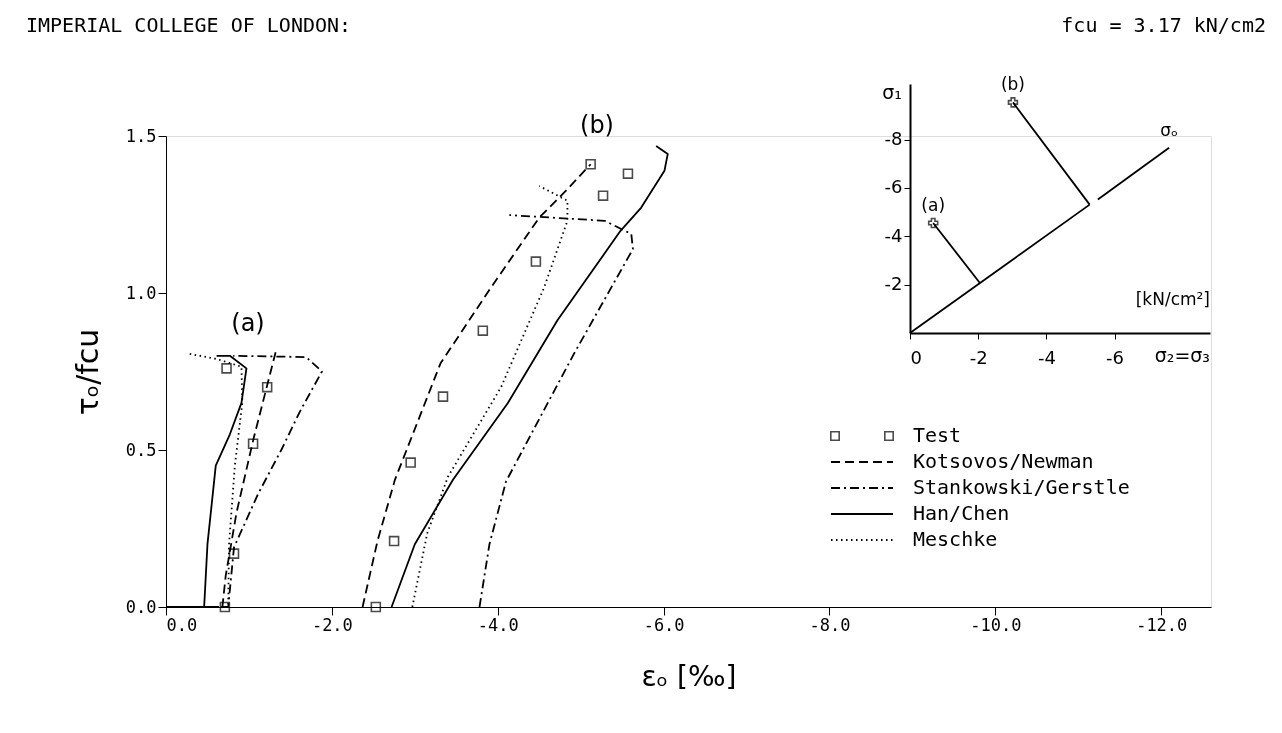 The image size is (1282, 733). Describe the element at coordinates (189, 25) in the screenshot. I see `chart-title: IMPERIAL COLLEGE OF LONDON:` at that location.